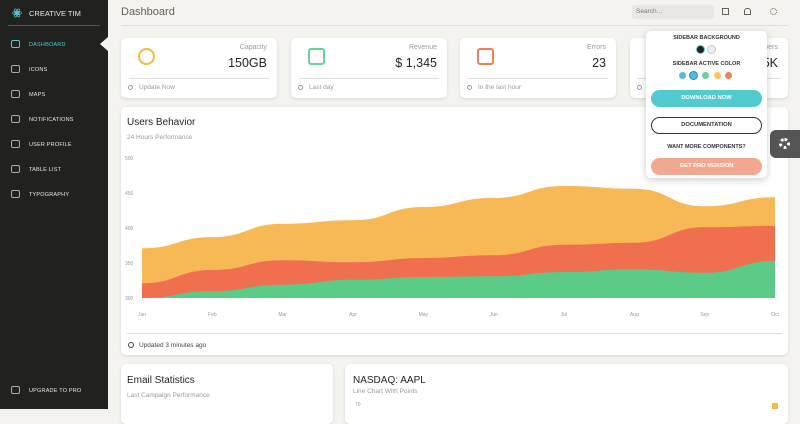 Image resolution: width=800 pixels, height=424 pixels. What do you see at coordinates (494, 315) in the screenshot?
I see `x-tick-label: Jun` at bounding box center [494, 315].